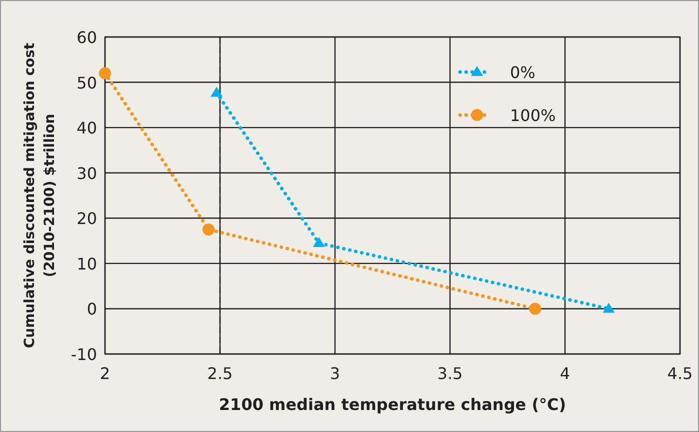  I want to click on y-tick-label: -10, so click(83, 354).